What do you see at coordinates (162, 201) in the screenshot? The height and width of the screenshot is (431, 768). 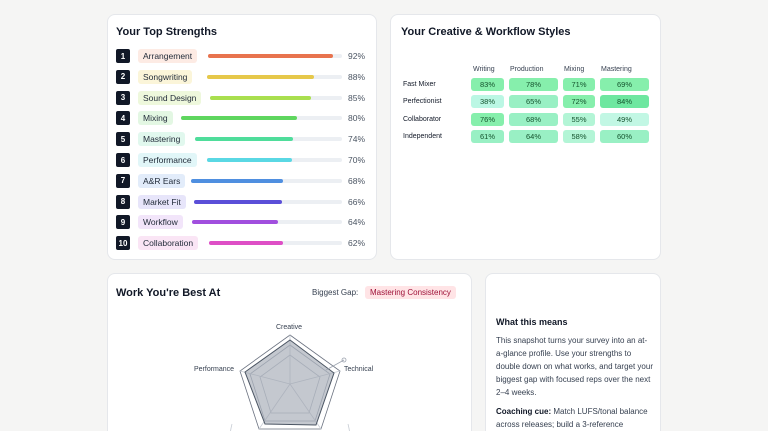 I see `strength-label: Market Fit` at bounding box center [162, 201].